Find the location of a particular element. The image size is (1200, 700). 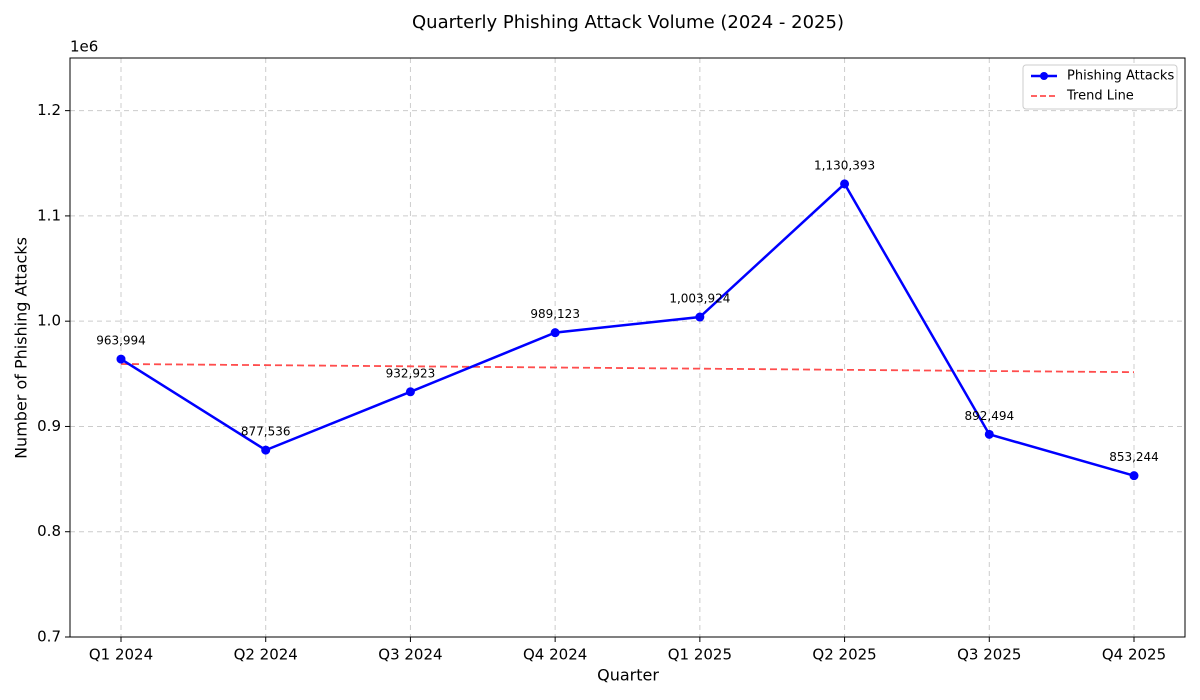

data-label: 892,494 is located at coordinates (989, 416).